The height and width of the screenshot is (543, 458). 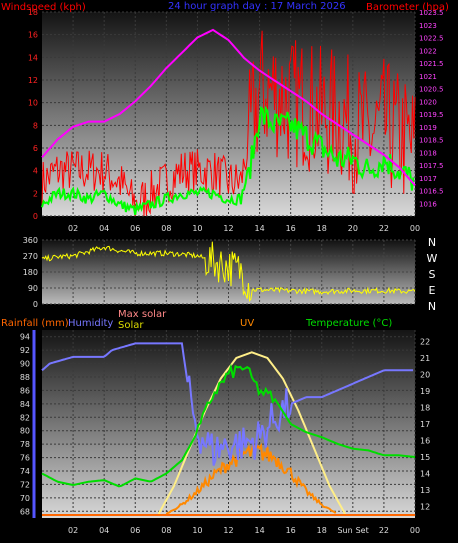 I want to click on uv-line, so click(x=251, y=478).